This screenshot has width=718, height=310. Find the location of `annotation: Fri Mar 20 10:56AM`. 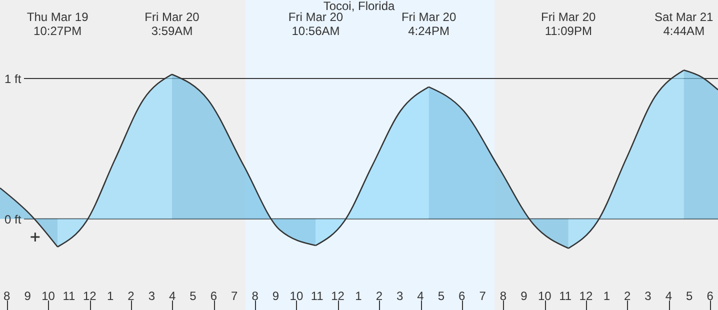

annotation: Fri Mar 20 10:56AM is located at coordinates (316, 24).